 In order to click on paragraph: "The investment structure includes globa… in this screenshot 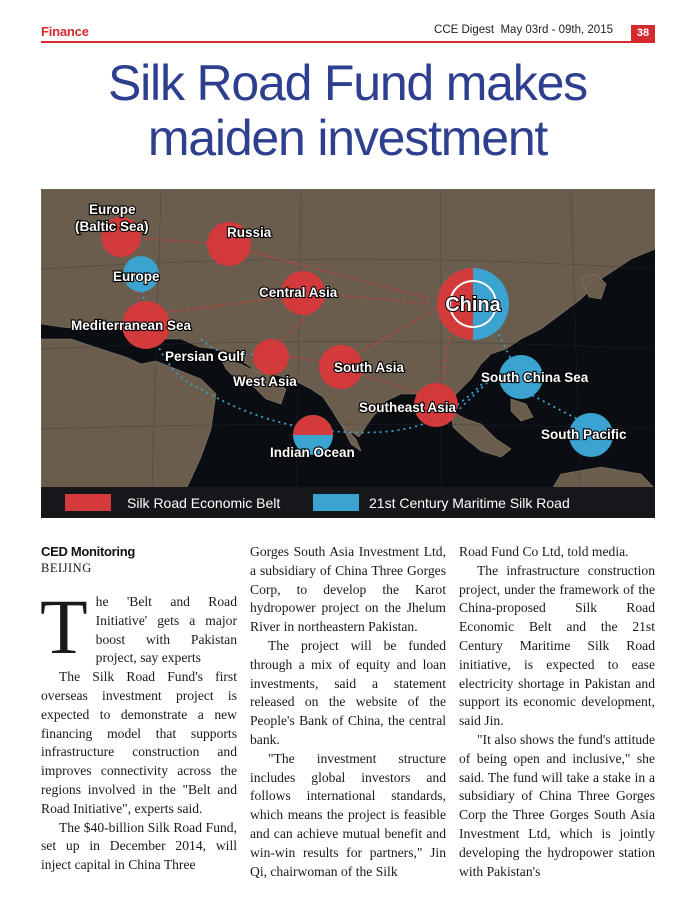, I will do `click(348, 814)`.